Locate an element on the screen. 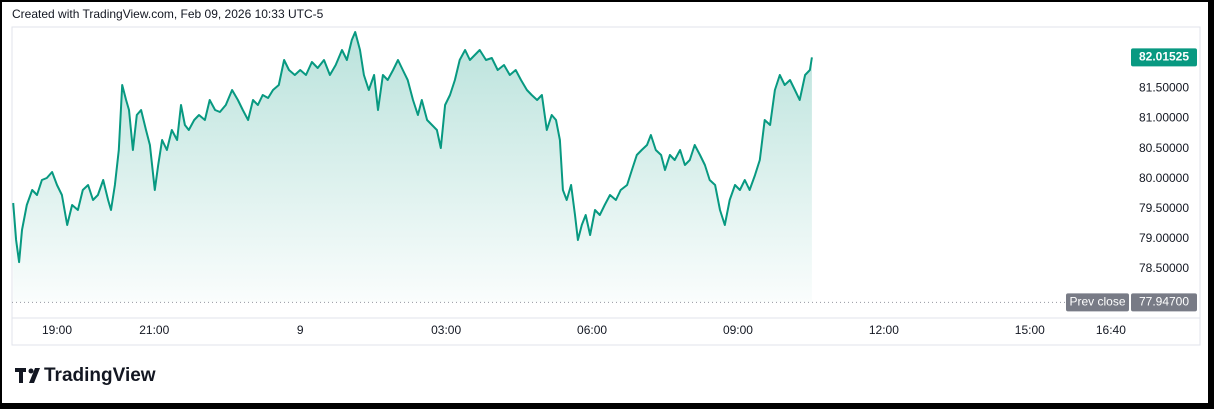  last-price-label: 82.01525 is located at coordinates (1164, 57).